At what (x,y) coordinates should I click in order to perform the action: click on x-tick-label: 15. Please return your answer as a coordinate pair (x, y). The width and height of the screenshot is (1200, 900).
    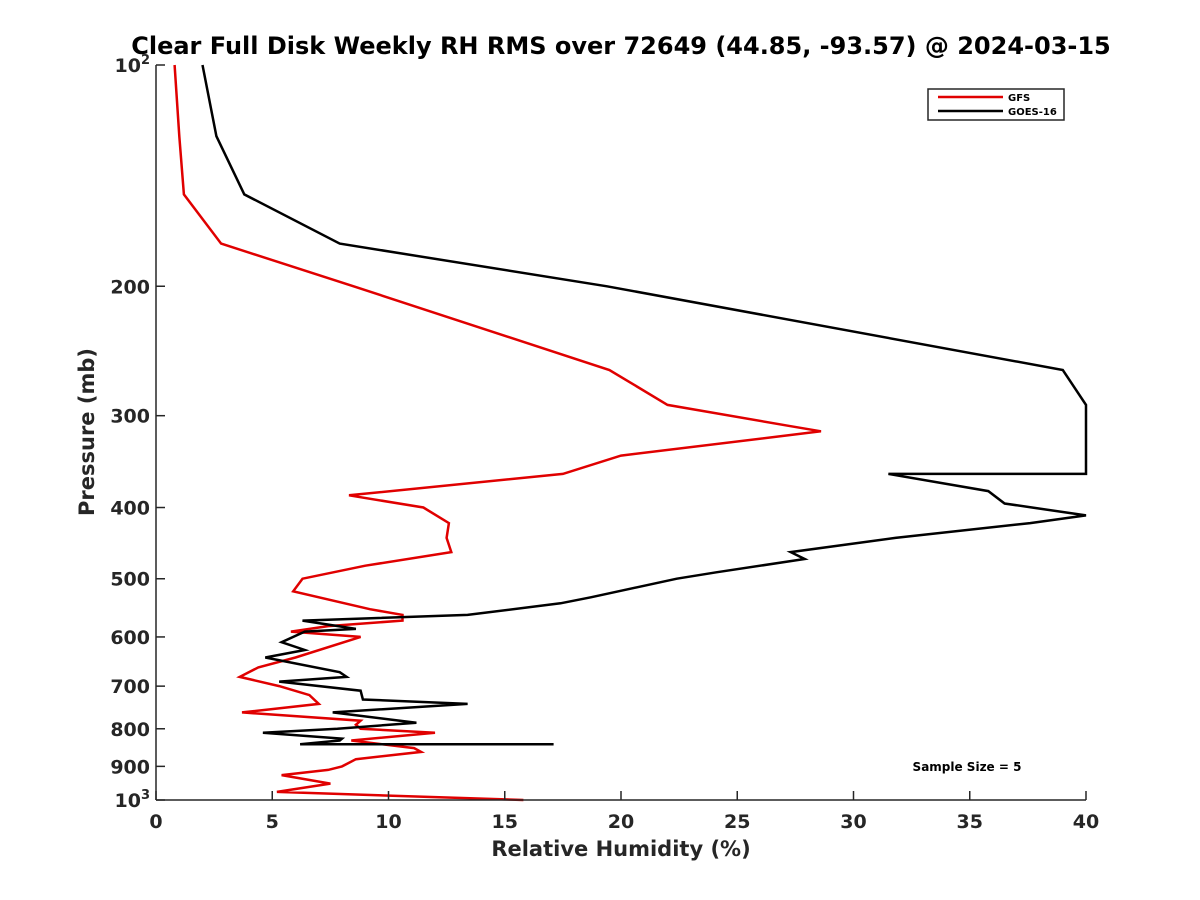
    Looking at the image, I should click on (505, 822).